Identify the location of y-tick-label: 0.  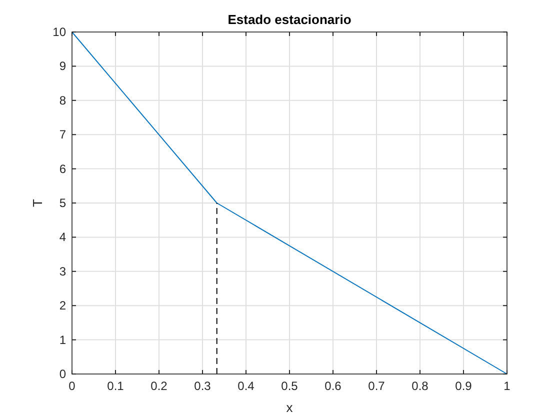
(62, 374).